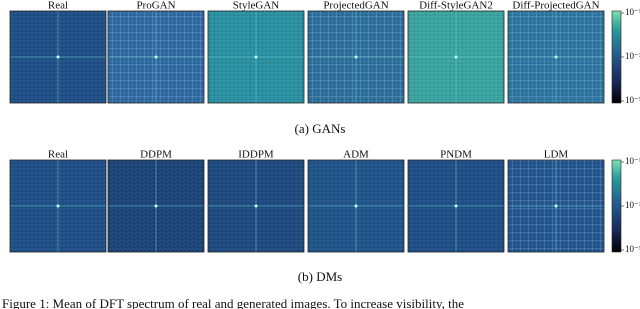 This screenshot has width=640, height=309. Describe the element at coordinates (256, 155) in the screenshot. I see `panel-title: IDDPM` at that location.